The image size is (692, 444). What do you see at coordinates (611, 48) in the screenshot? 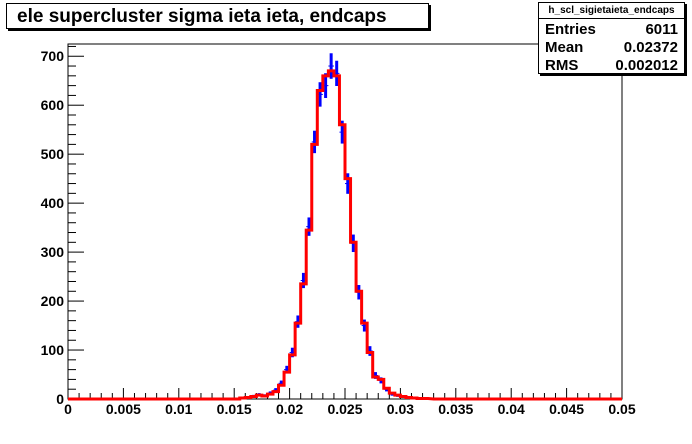
I see `stats-row-mean: Mean 0.02372` at bounding box center [611, 48].